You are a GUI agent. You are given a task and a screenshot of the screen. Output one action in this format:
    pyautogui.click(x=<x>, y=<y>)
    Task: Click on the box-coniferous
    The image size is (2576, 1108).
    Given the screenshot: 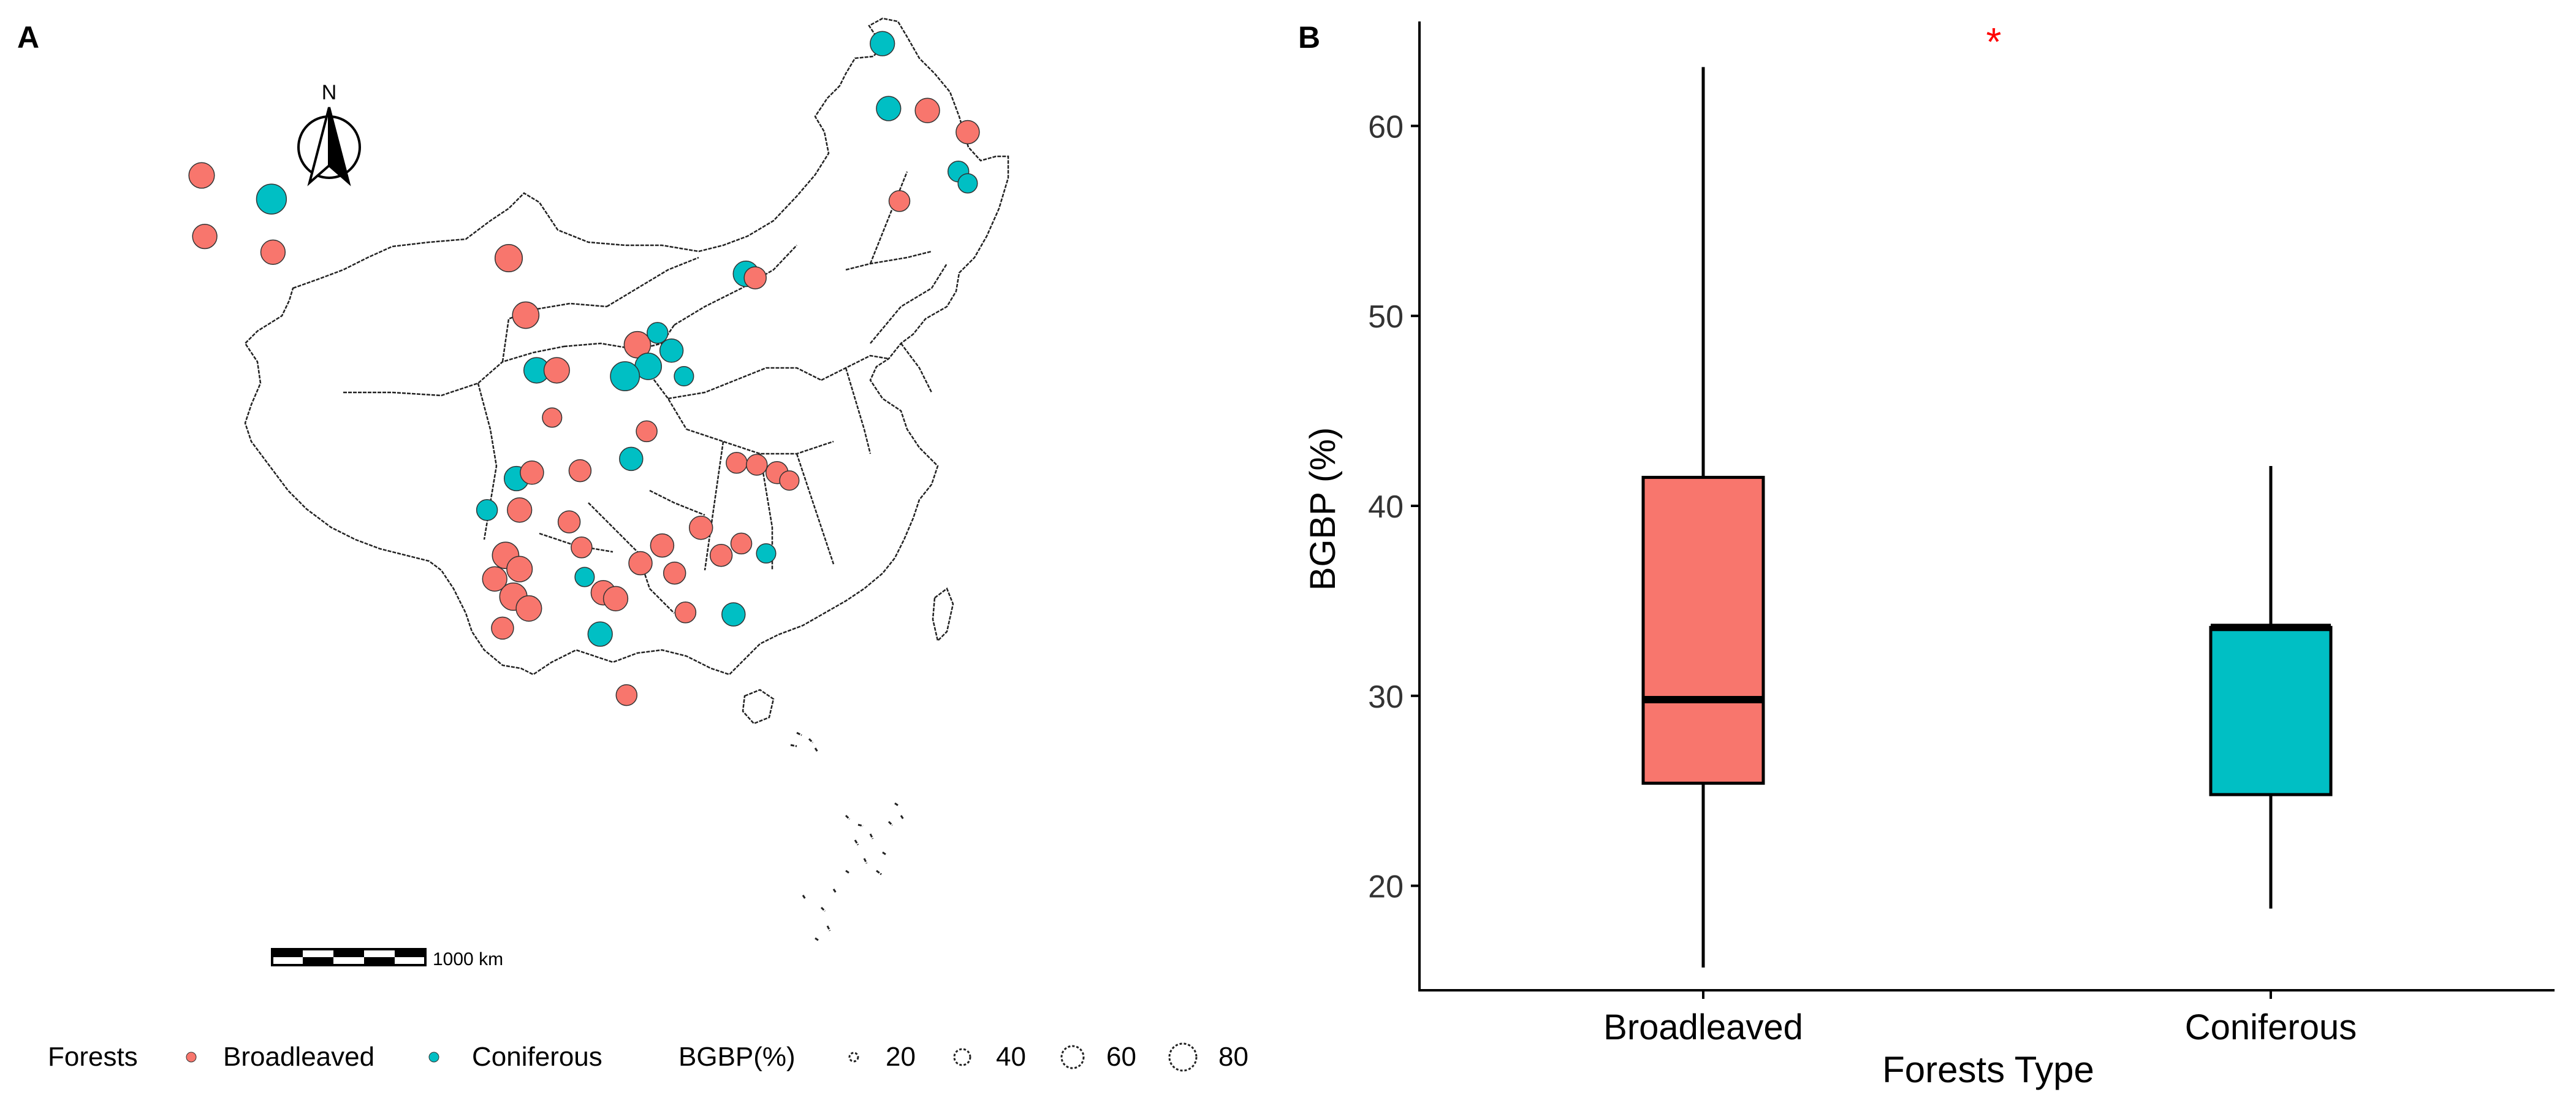 What is the action you would take?
    pyautogui.click(x=2271, y=687)
    